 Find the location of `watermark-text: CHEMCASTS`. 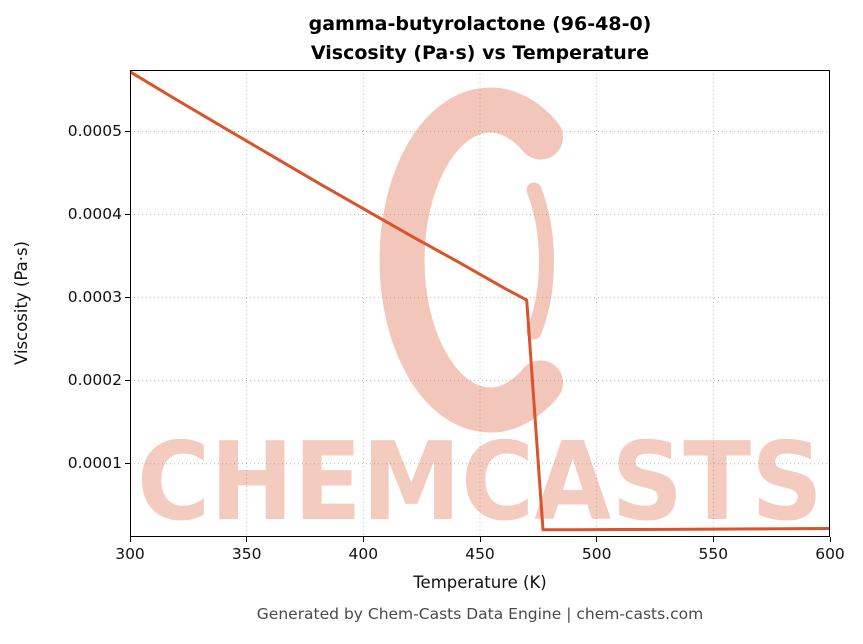

watermark-text: CHEMCASTS is located at coordinates (480, 478).